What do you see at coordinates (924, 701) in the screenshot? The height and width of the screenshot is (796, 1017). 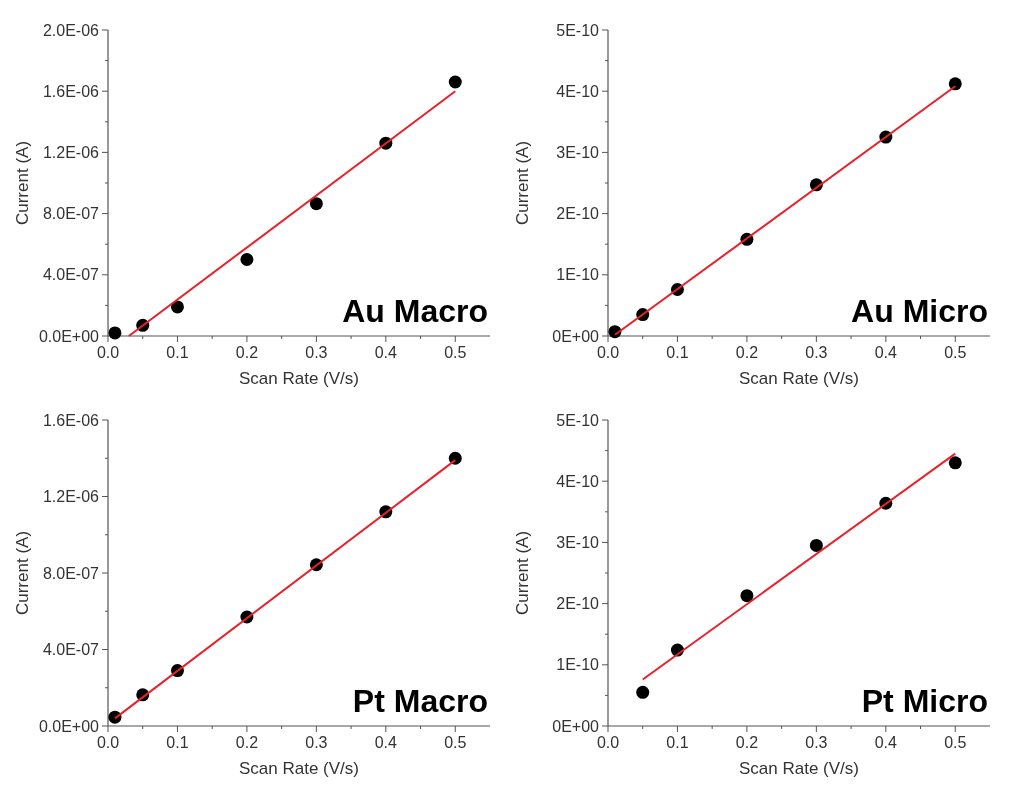 I see `annotation: Pt Micro` at bounding box center [924, 701].